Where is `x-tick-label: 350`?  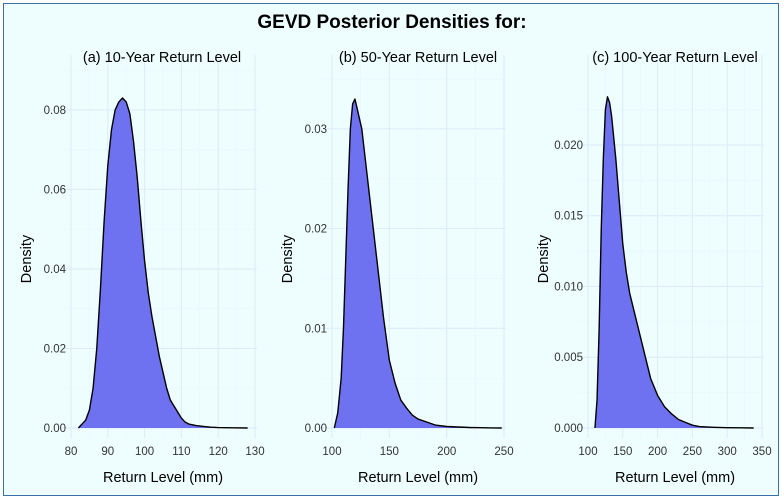 x-tick-label: 350 is located at coordinates (761, 452).